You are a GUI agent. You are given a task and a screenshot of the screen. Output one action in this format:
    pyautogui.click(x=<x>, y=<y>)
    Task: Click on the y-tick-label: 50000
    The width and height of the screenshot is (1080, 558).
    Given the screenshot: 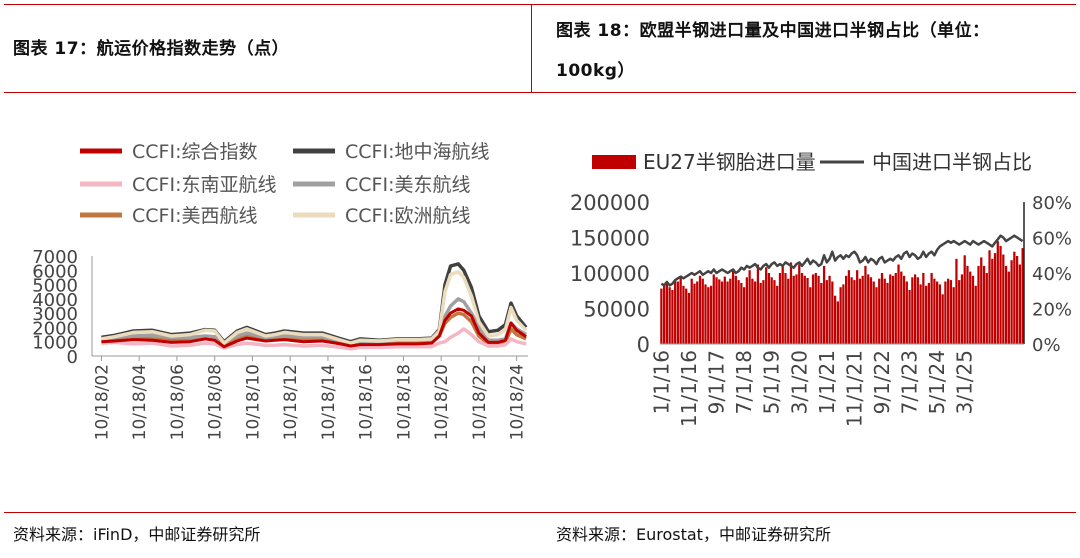 What is the action you would take?
    pyautogui.click(x=616, y=310)
    